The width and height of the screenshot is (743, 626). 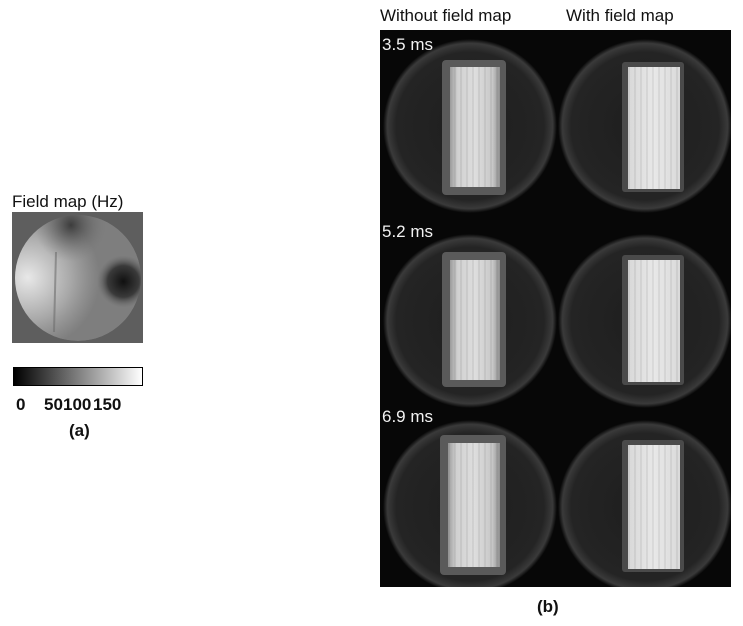 What do you see at coordinates (68, 201) in the screenshot?
I see `field-map-title: Field map (Hz)` at bounding box center [68, 201].